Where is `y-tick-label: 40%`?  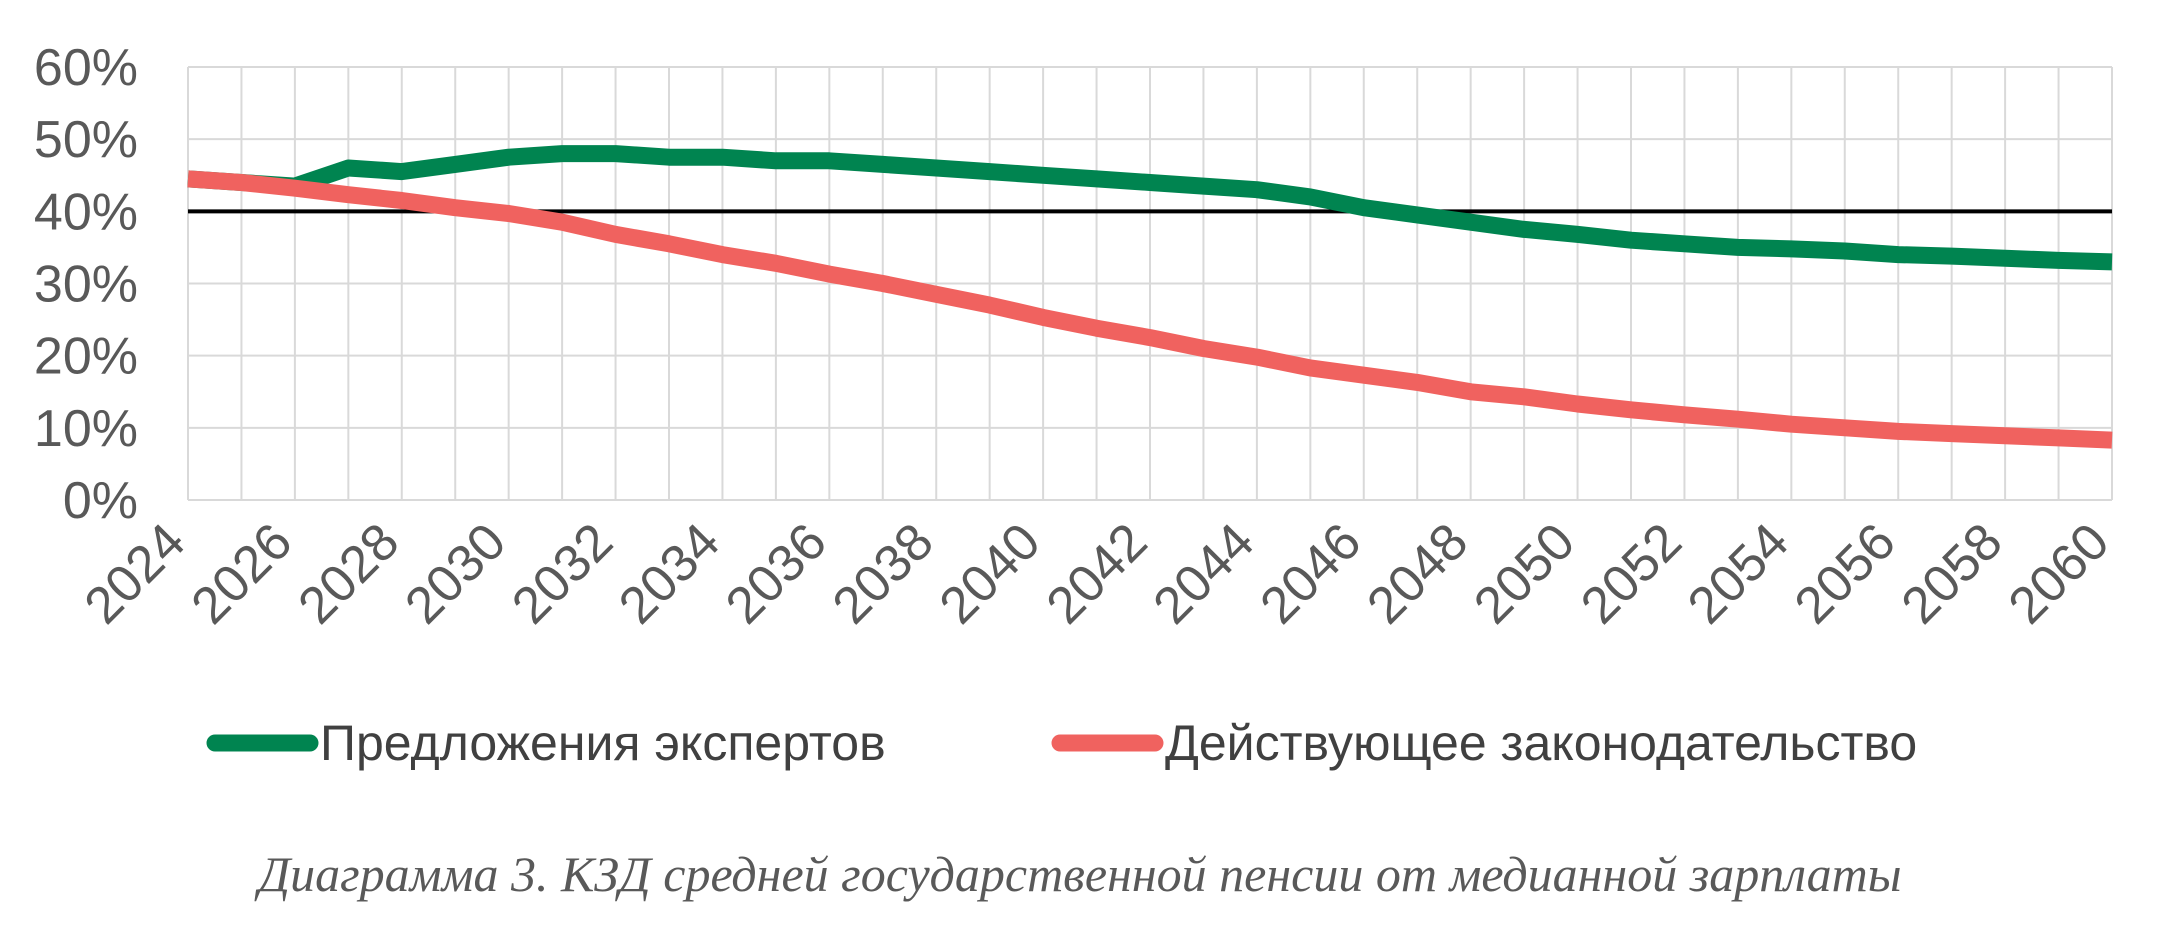
y-tick-label: 40% is located at coordinates (86, 212).